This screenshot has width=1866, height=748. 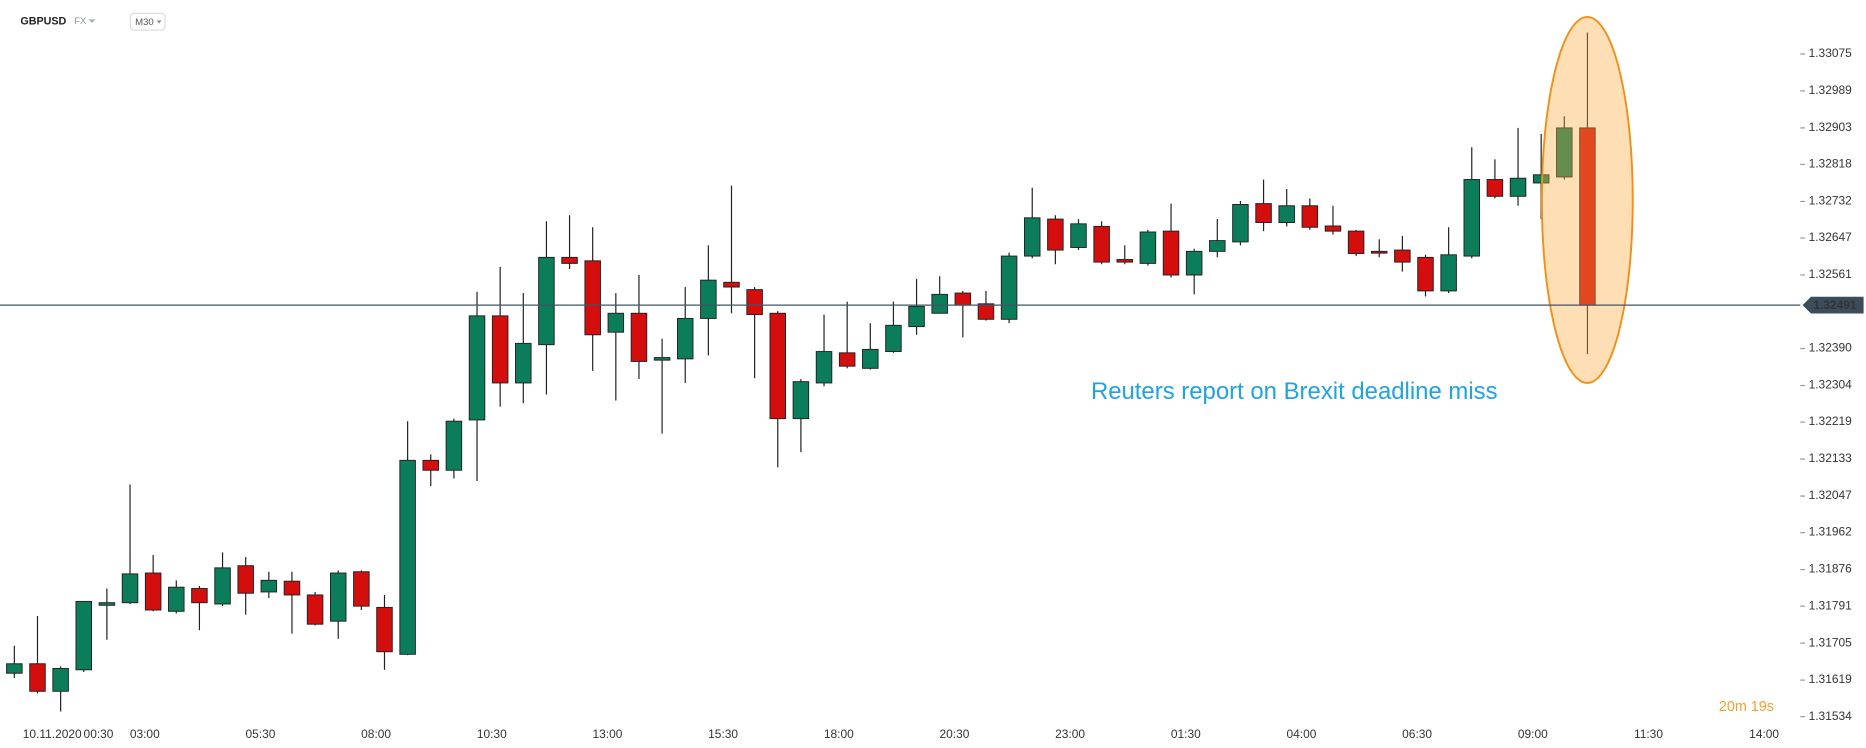 I want to click on market-dropdown, so click(x=92, y=21).